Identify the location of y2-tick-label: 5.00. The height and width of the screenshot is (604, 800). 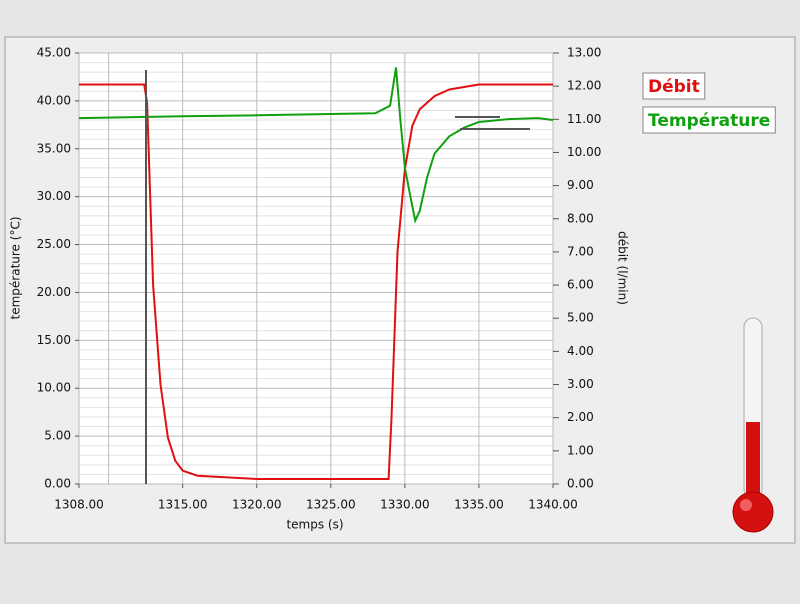
(580, 318).